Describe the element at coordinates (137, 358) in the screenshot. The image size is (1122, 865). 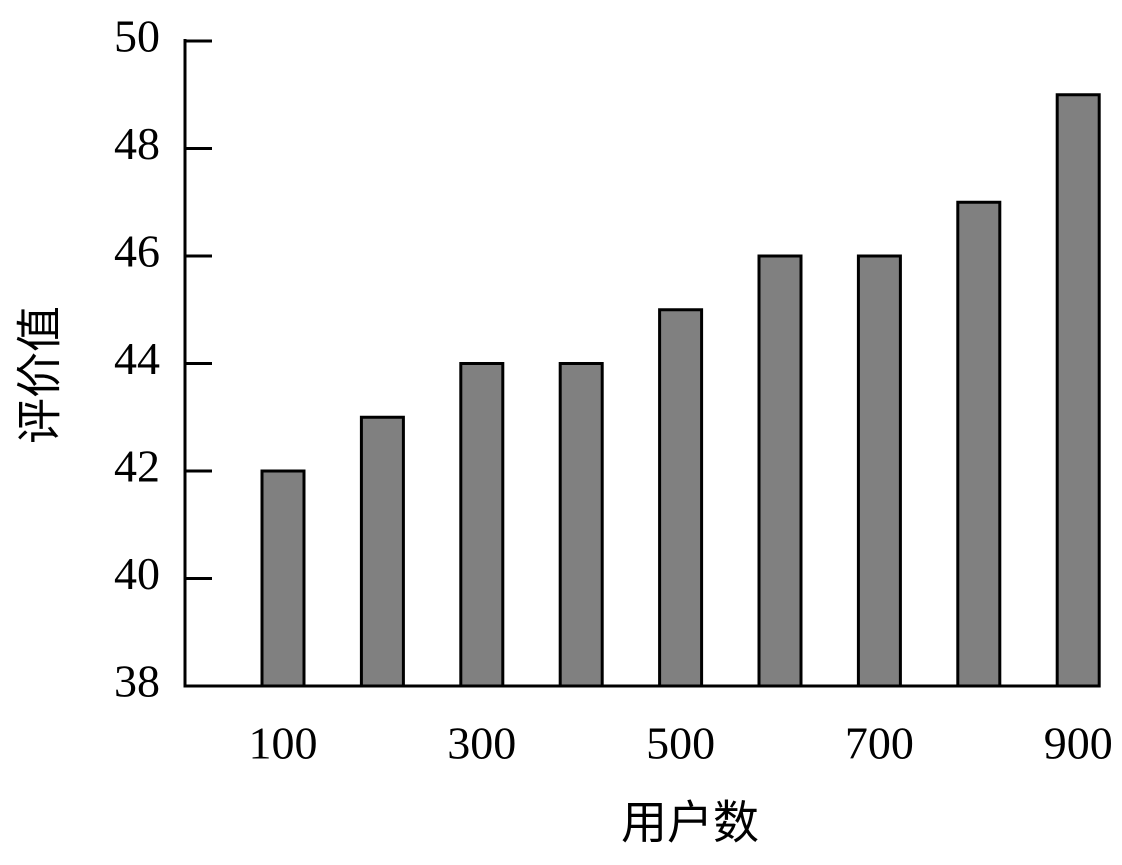
I see `y-tick-label: 44` at that location.